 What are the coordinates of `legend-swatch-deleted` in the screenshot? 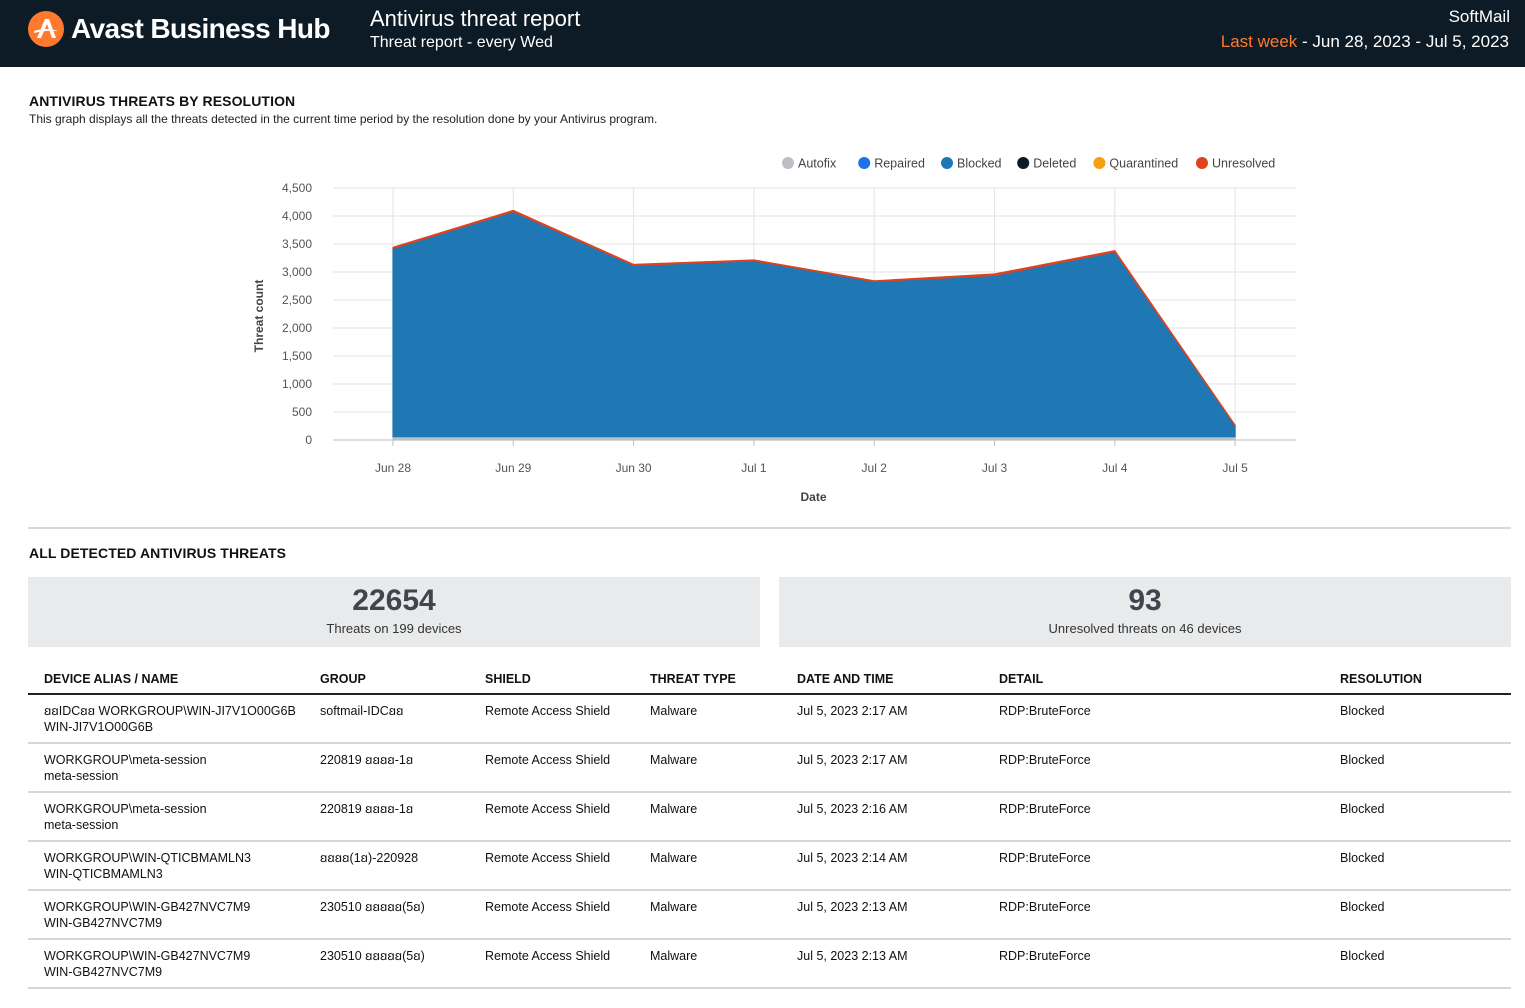 It's located at (1023, 163).